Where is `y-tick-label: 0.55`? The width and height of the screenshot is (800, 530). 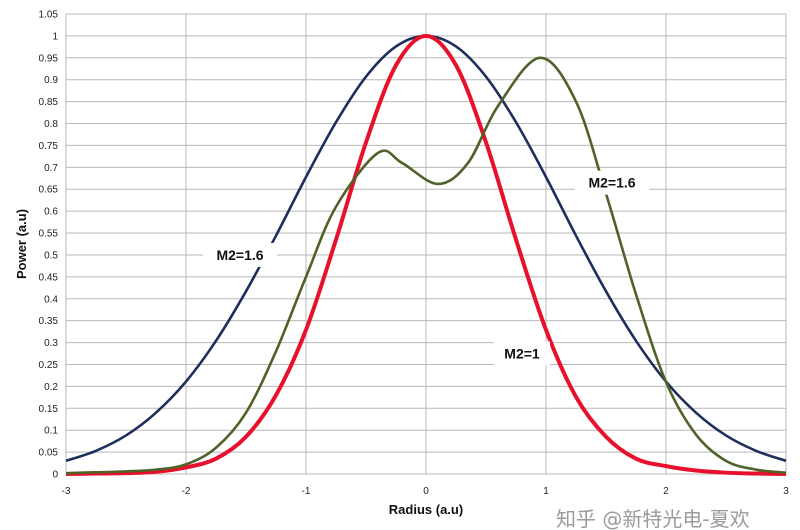 y-tick-label: 0.55 is located at coordinates (49, 234).